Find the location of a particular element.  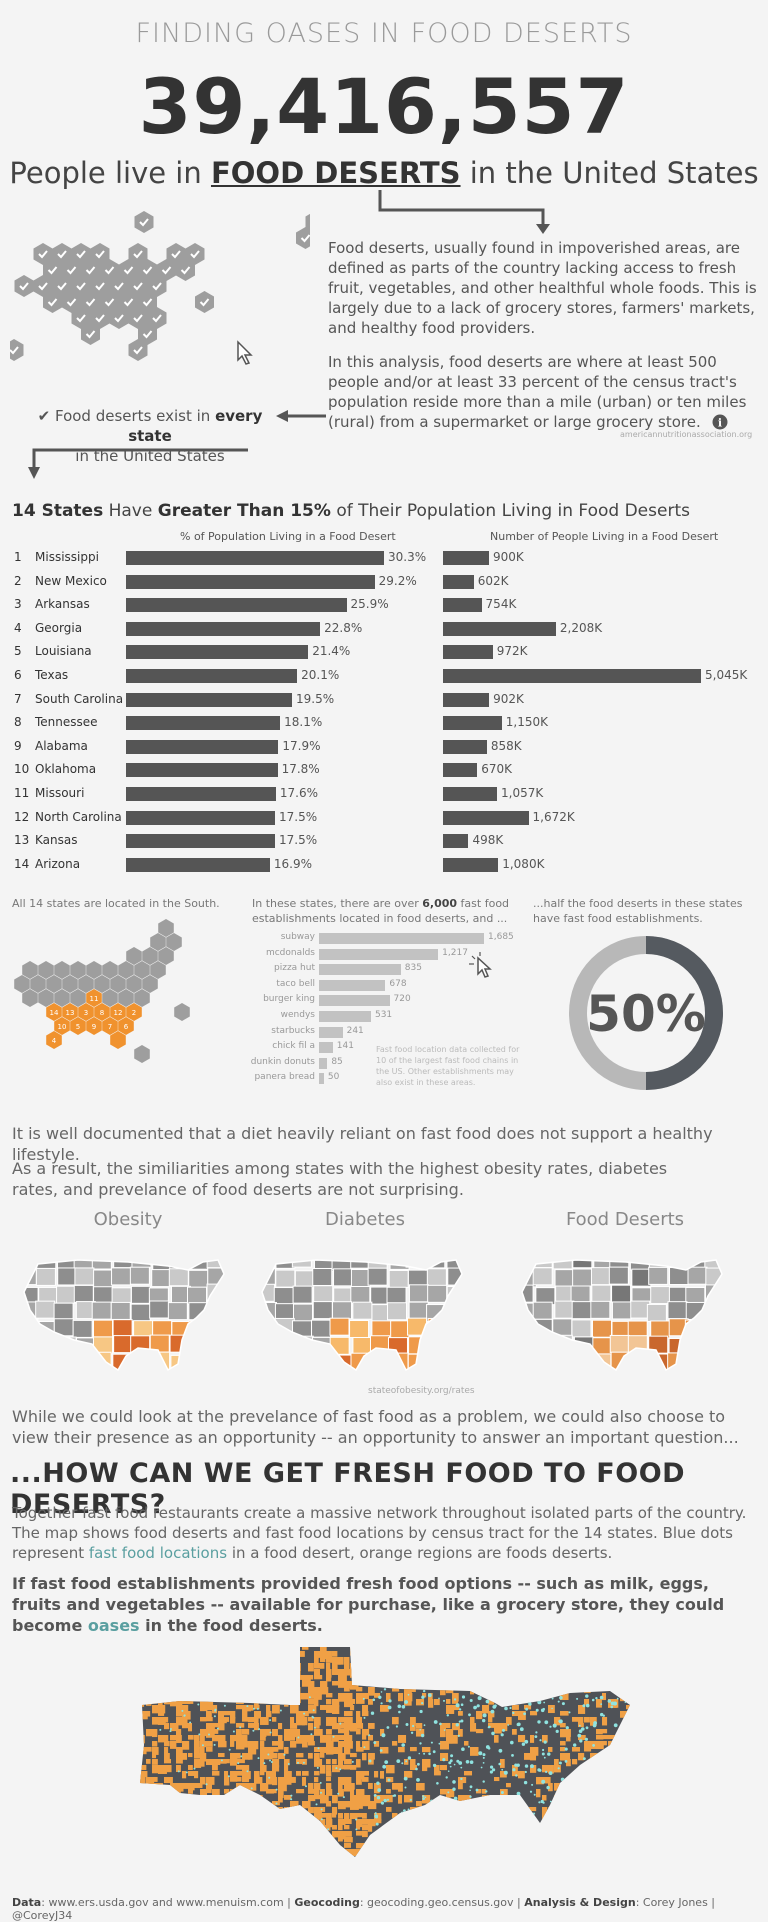

chain-bar-label: 141 is located at coordinates (345, 1046).